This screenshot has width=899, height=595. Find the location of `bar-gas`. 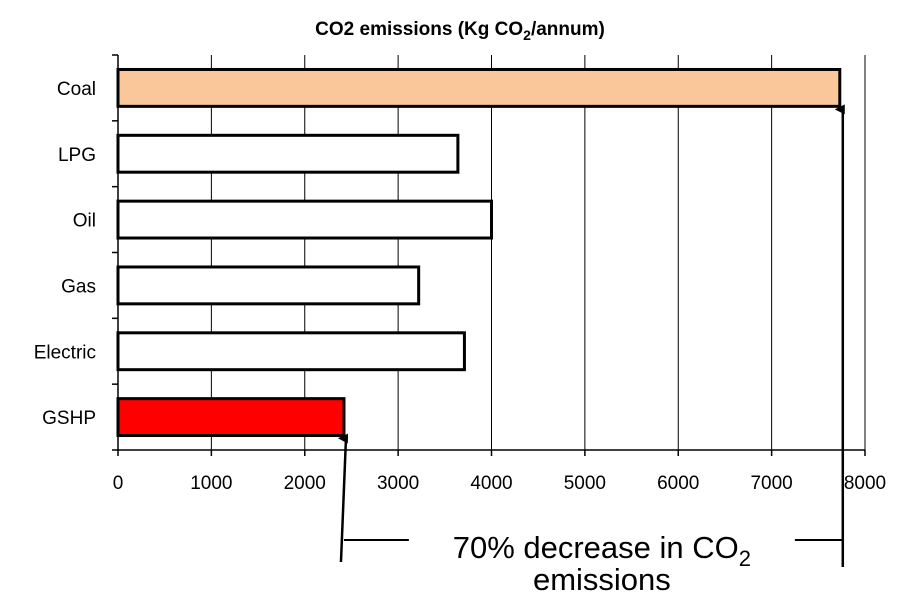

bar-gas is located at coordinates (268, 285).